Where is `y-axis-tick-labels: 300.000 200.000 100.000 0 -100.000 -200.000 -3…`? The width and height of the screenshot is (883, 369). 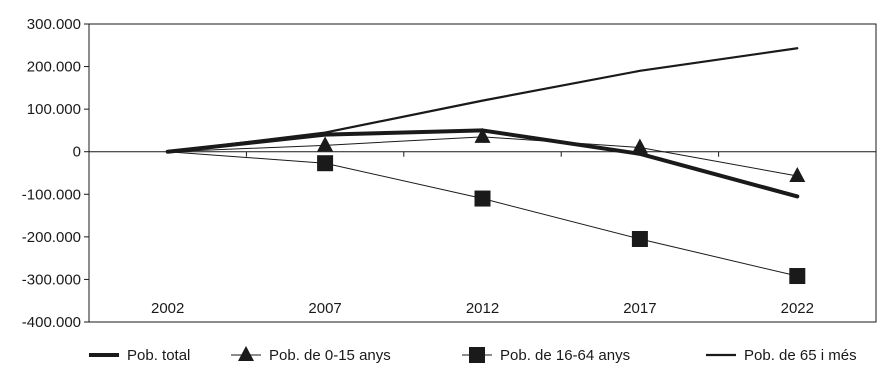
y-axis-tick-labels: 300.000 200.000 100.000 0 -100.000 -200.000 -3… is located at coordinates (55, 173).